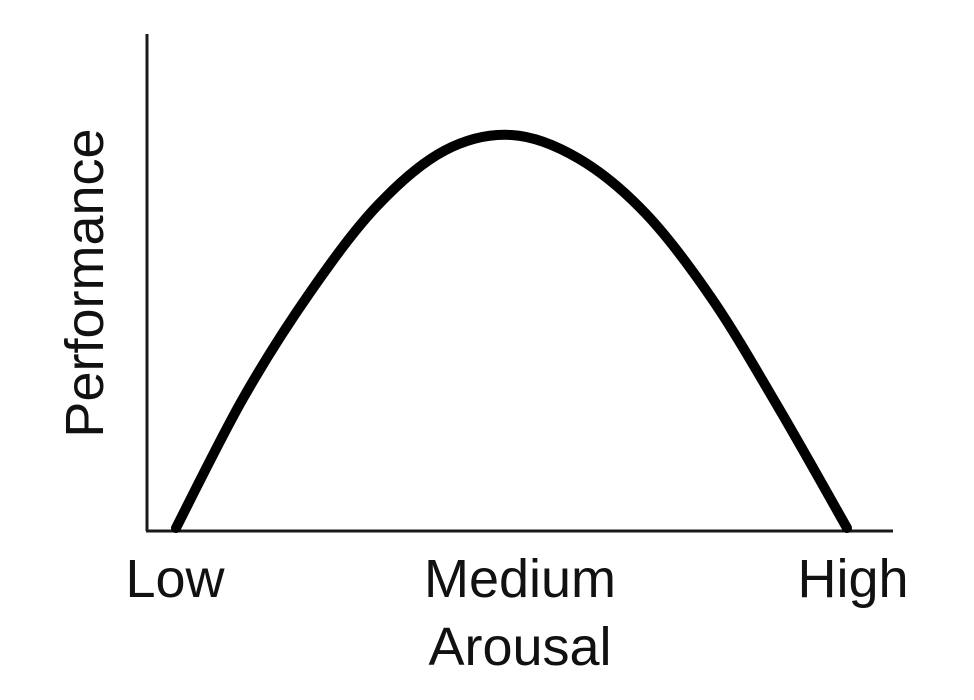 This screenshot has width=974, height=700. I want to click on x-tick-label-medium: Medium, so click(520, 579).